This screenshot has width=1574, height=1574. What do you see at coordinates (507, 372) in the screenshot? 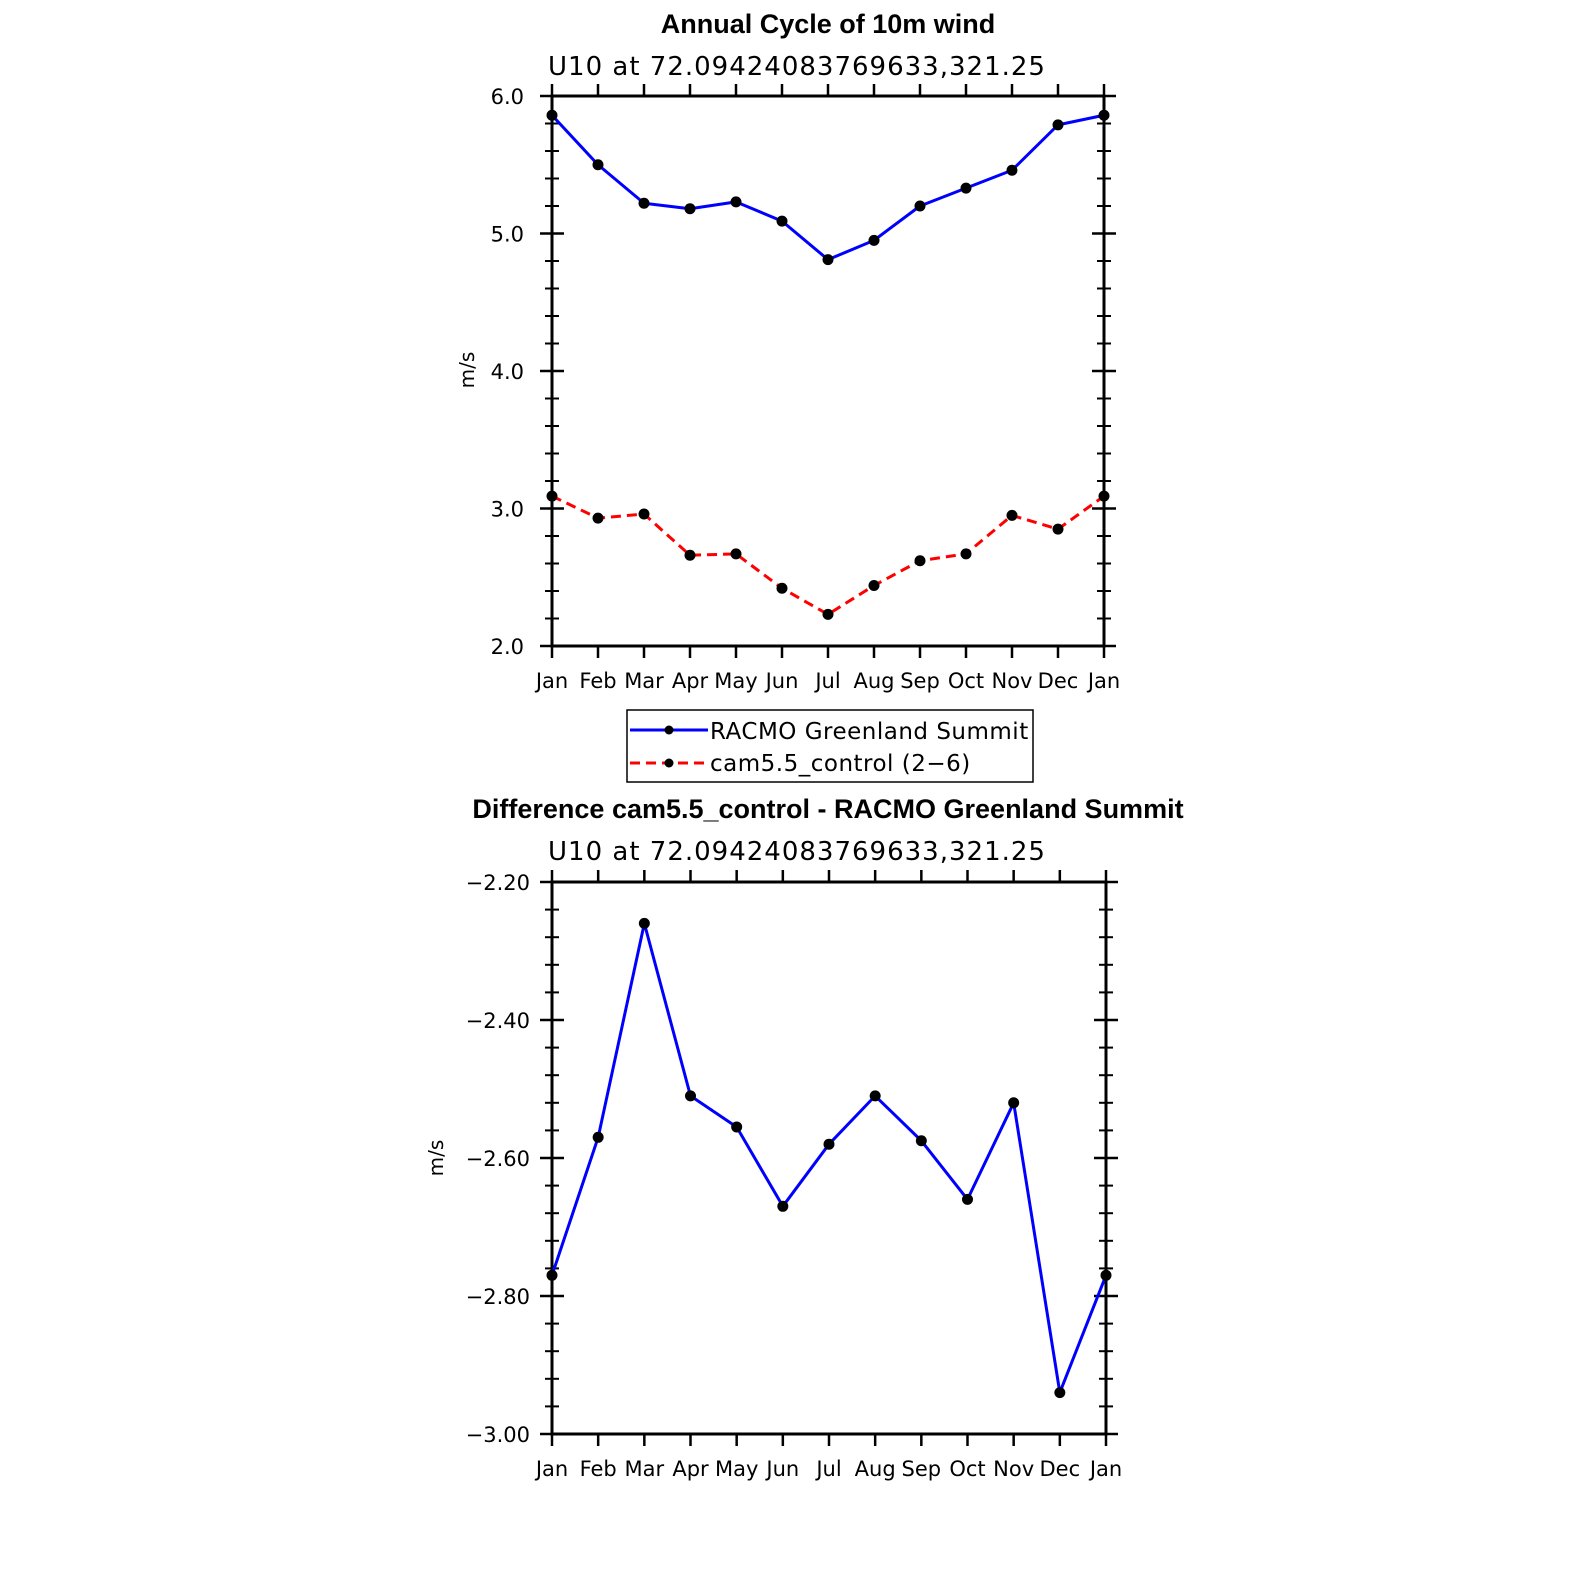
I see `y-tick-label: 4.0` at bounding box center [507, 372].